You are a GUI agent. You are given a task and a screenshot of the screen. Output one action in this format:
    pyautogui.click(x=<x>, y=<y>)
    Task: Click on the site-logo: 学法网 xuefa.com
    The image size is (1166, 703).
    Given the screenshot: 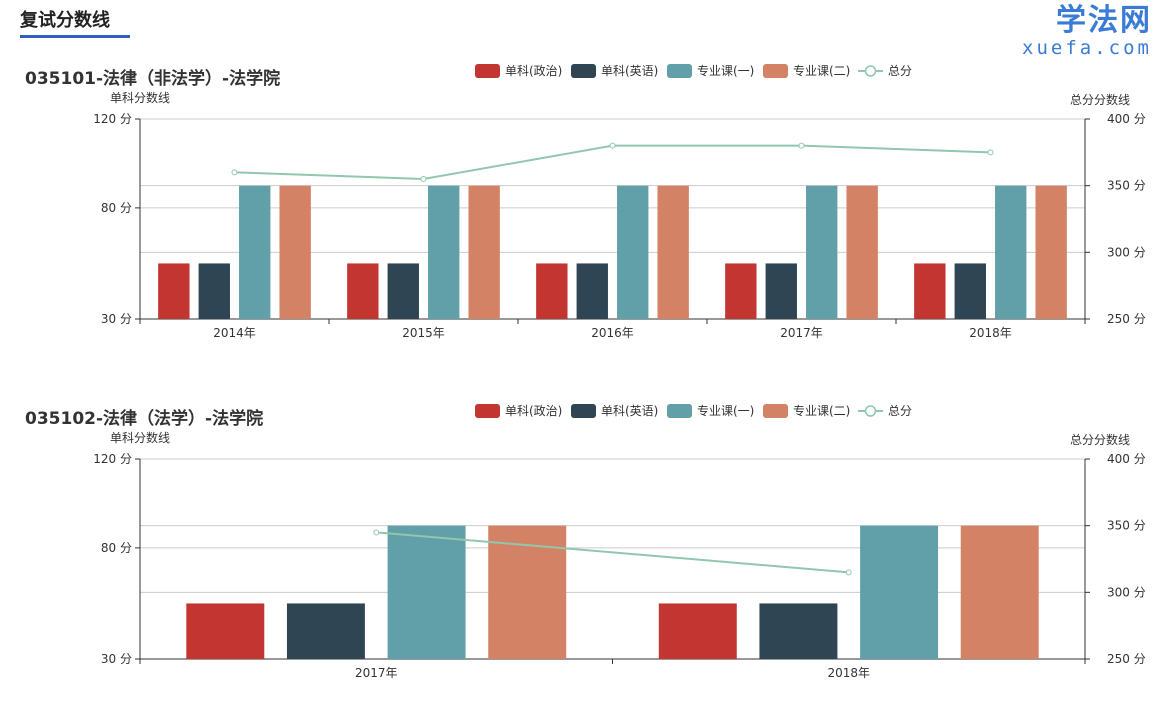 What is the action you would take?
    pyautogui.click(x=1087, y=31)
    